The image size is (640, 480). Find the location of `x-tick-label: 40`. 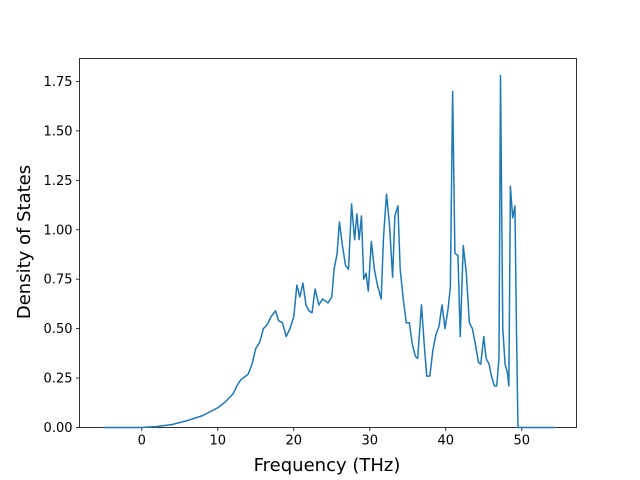

x-tick-label: 40 is located at coordinates (446, 441).